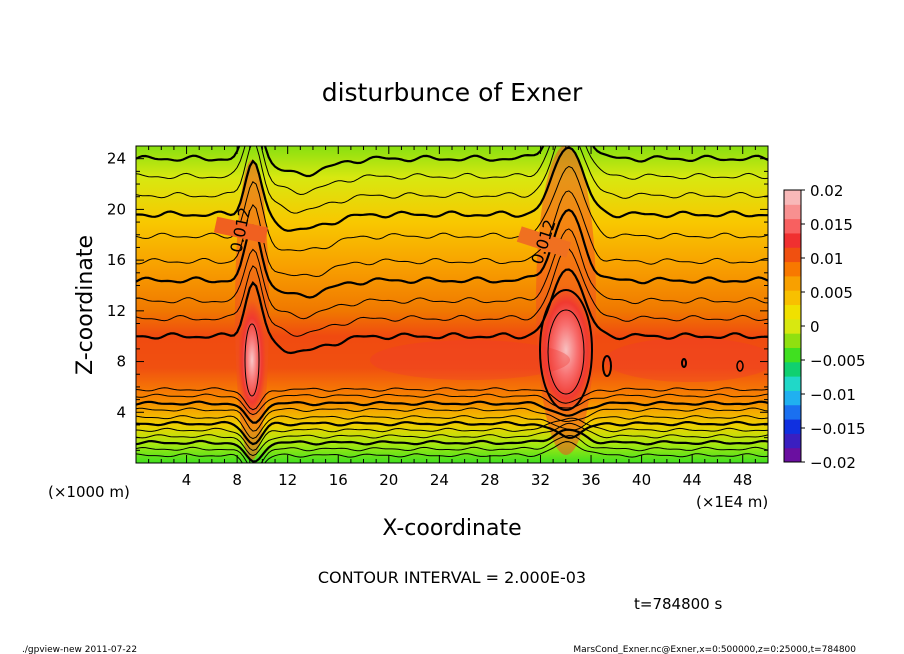 The height and width of the screenshot is (654, 904). What do you see at coordinates (187, 480) in the screenshot?
I see `x-tick-label: 4` at bounding box center [187, 480].